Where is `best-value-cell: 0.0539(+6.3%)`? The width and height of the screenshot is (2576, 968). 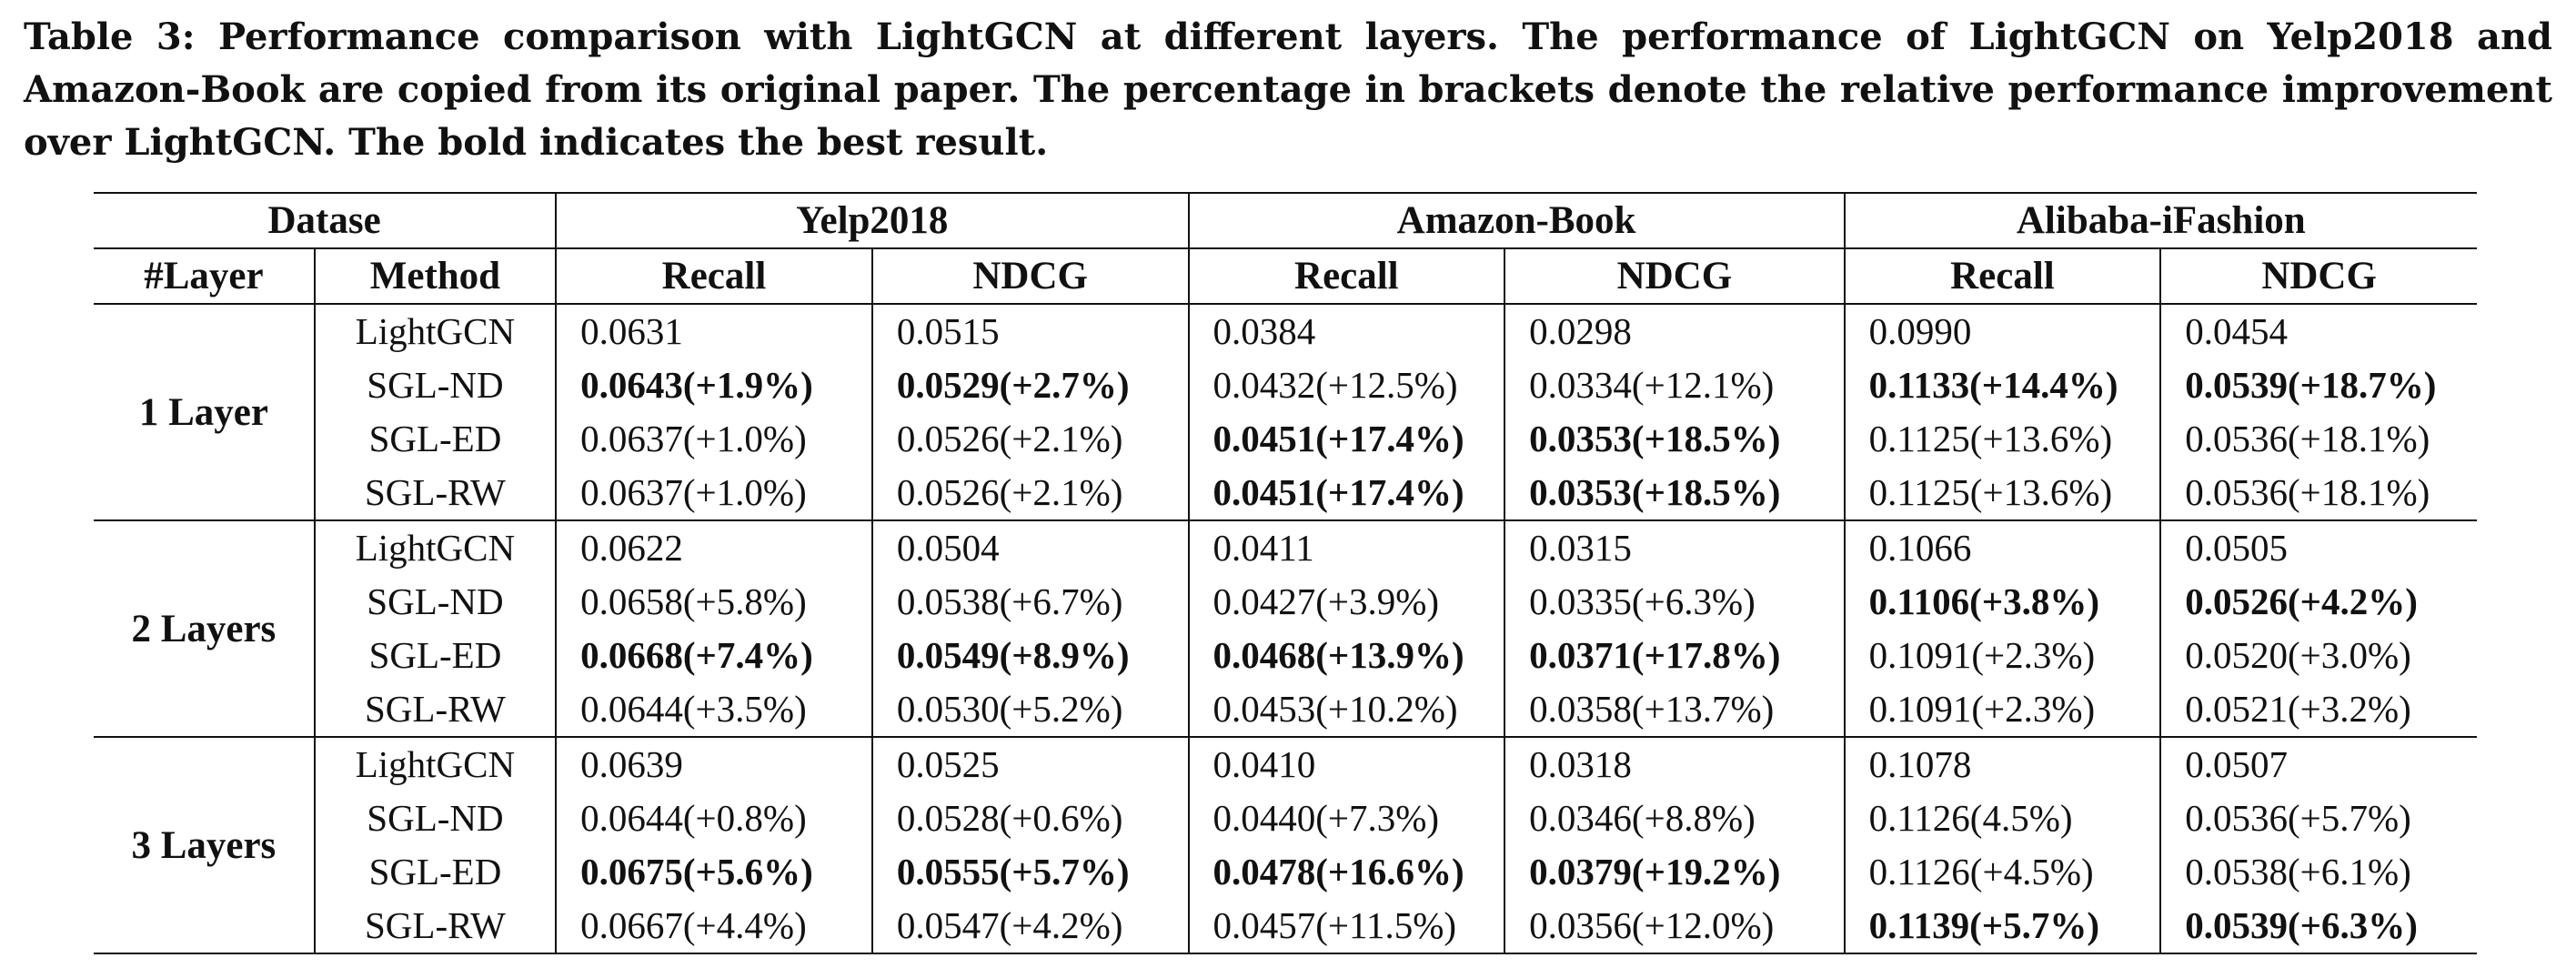
best-value-cell: 0.0539(+6.3%) is located at coordinates (2318, 926).